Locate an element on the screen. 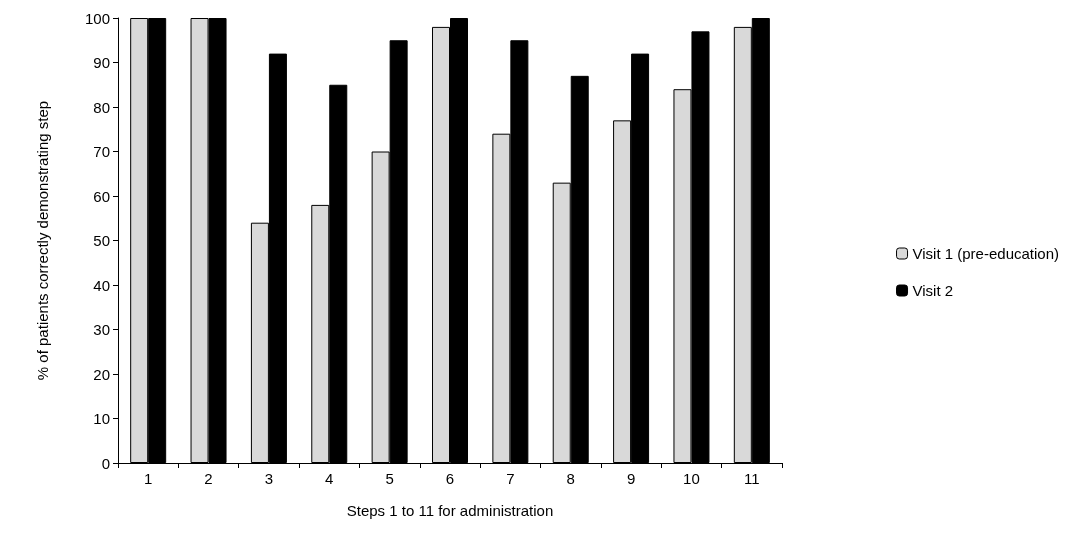  x-tick-label: 4 is located at coordinates (329, 478).